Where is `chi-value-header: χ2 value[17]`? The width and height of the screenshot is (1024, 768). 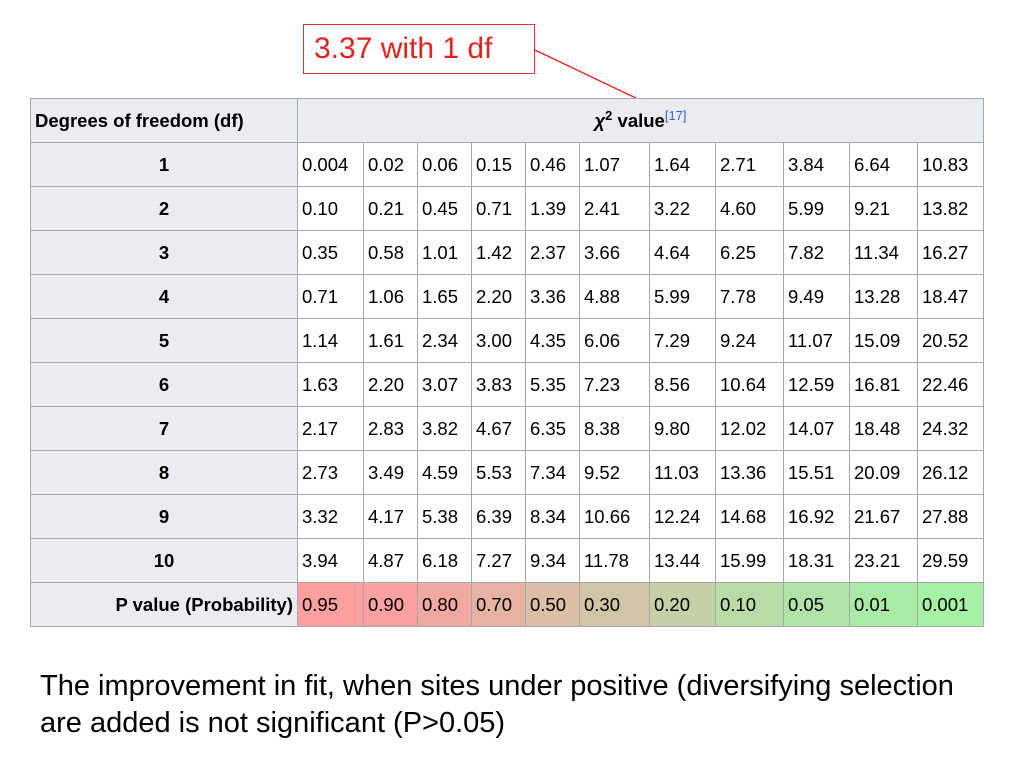
chi-value-header: χ2 value[17] is located at coordinates (640, 120).